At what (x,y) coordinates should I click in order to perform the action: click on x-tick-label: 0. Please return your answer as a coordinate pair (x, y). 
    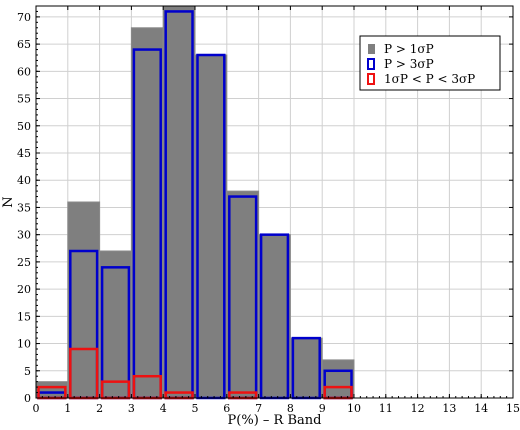
    Looking at the image, I should click on (36, 408).